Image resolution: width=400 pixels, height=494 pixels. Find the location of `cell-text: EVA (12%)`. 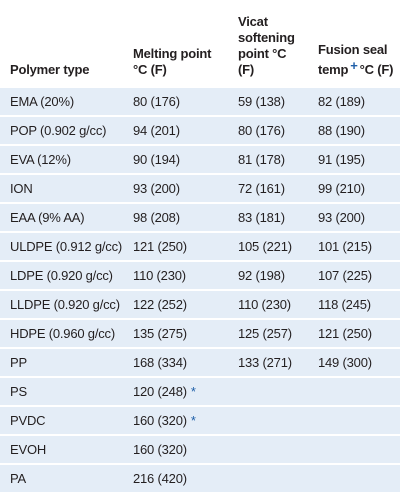

cell-text: EVA (12%) is located at coordinates (40, 159).